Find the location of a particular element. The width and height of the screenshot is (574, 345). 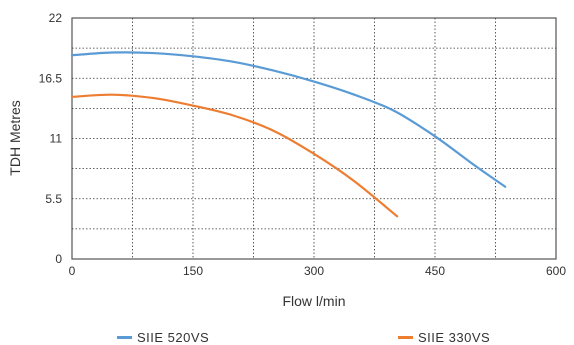

x-tick-labels: 0 150 300 450 600 is located at coordinates (318, 271).